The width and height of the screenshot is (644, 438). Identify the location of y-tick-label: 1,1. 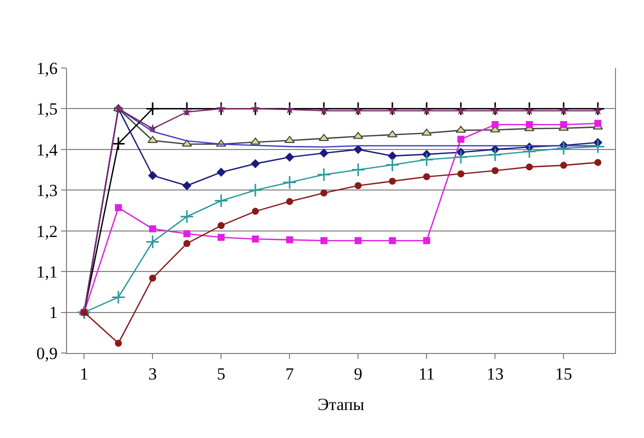
(47, 272).